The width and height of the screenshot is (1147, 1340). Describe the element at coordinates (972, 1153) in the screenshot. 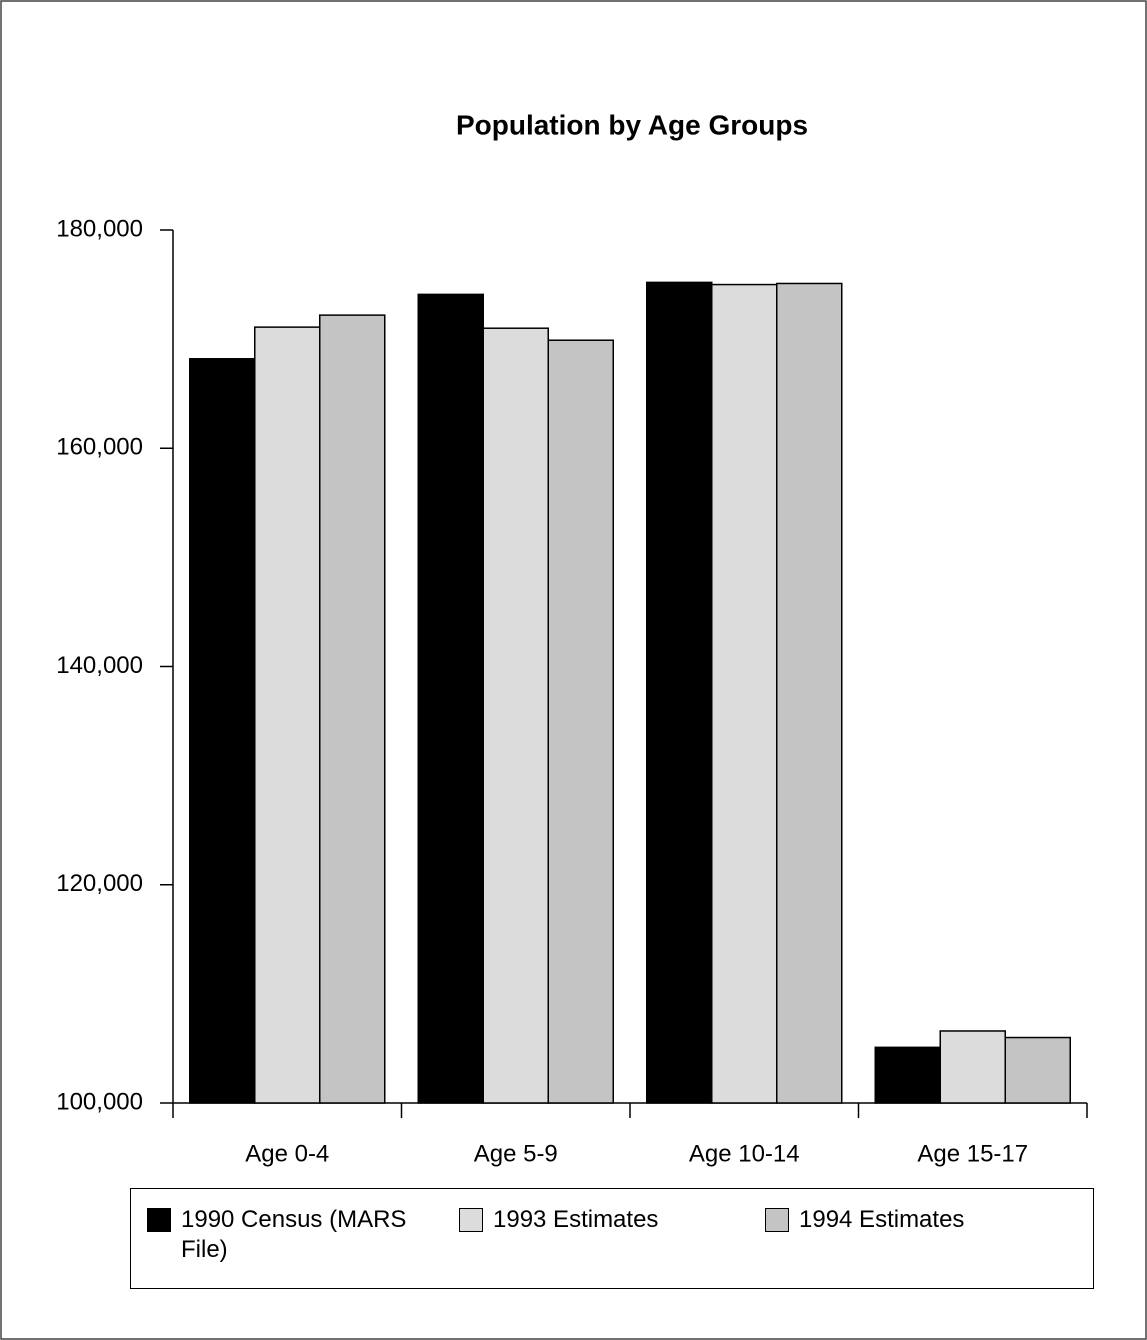

I see `x-tick-label: Age 15-17` at that location.